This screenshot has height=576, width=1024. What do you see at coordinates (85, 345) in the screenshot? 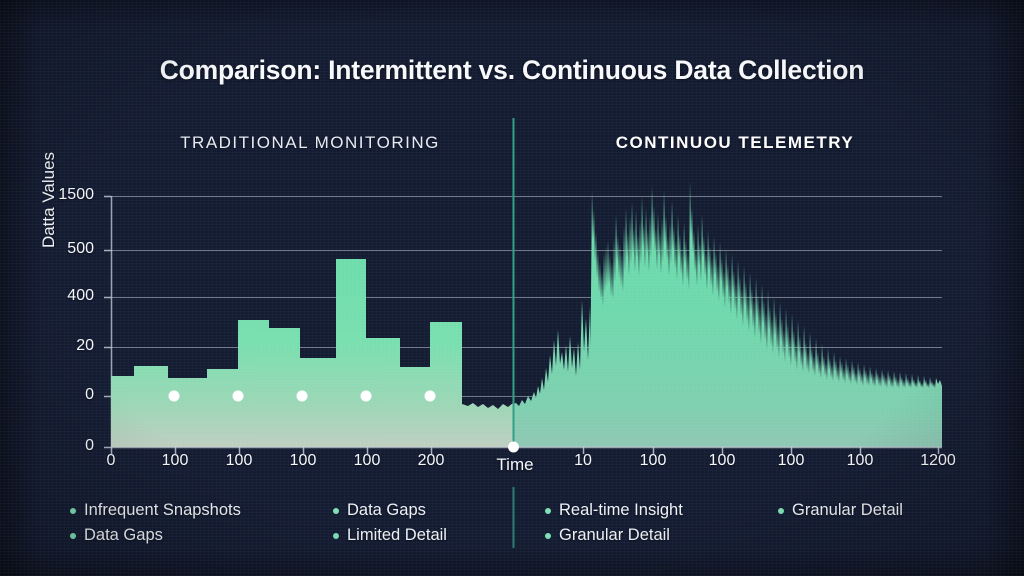
I see `y-tick-label: 20` at bounding box center [85, 345].